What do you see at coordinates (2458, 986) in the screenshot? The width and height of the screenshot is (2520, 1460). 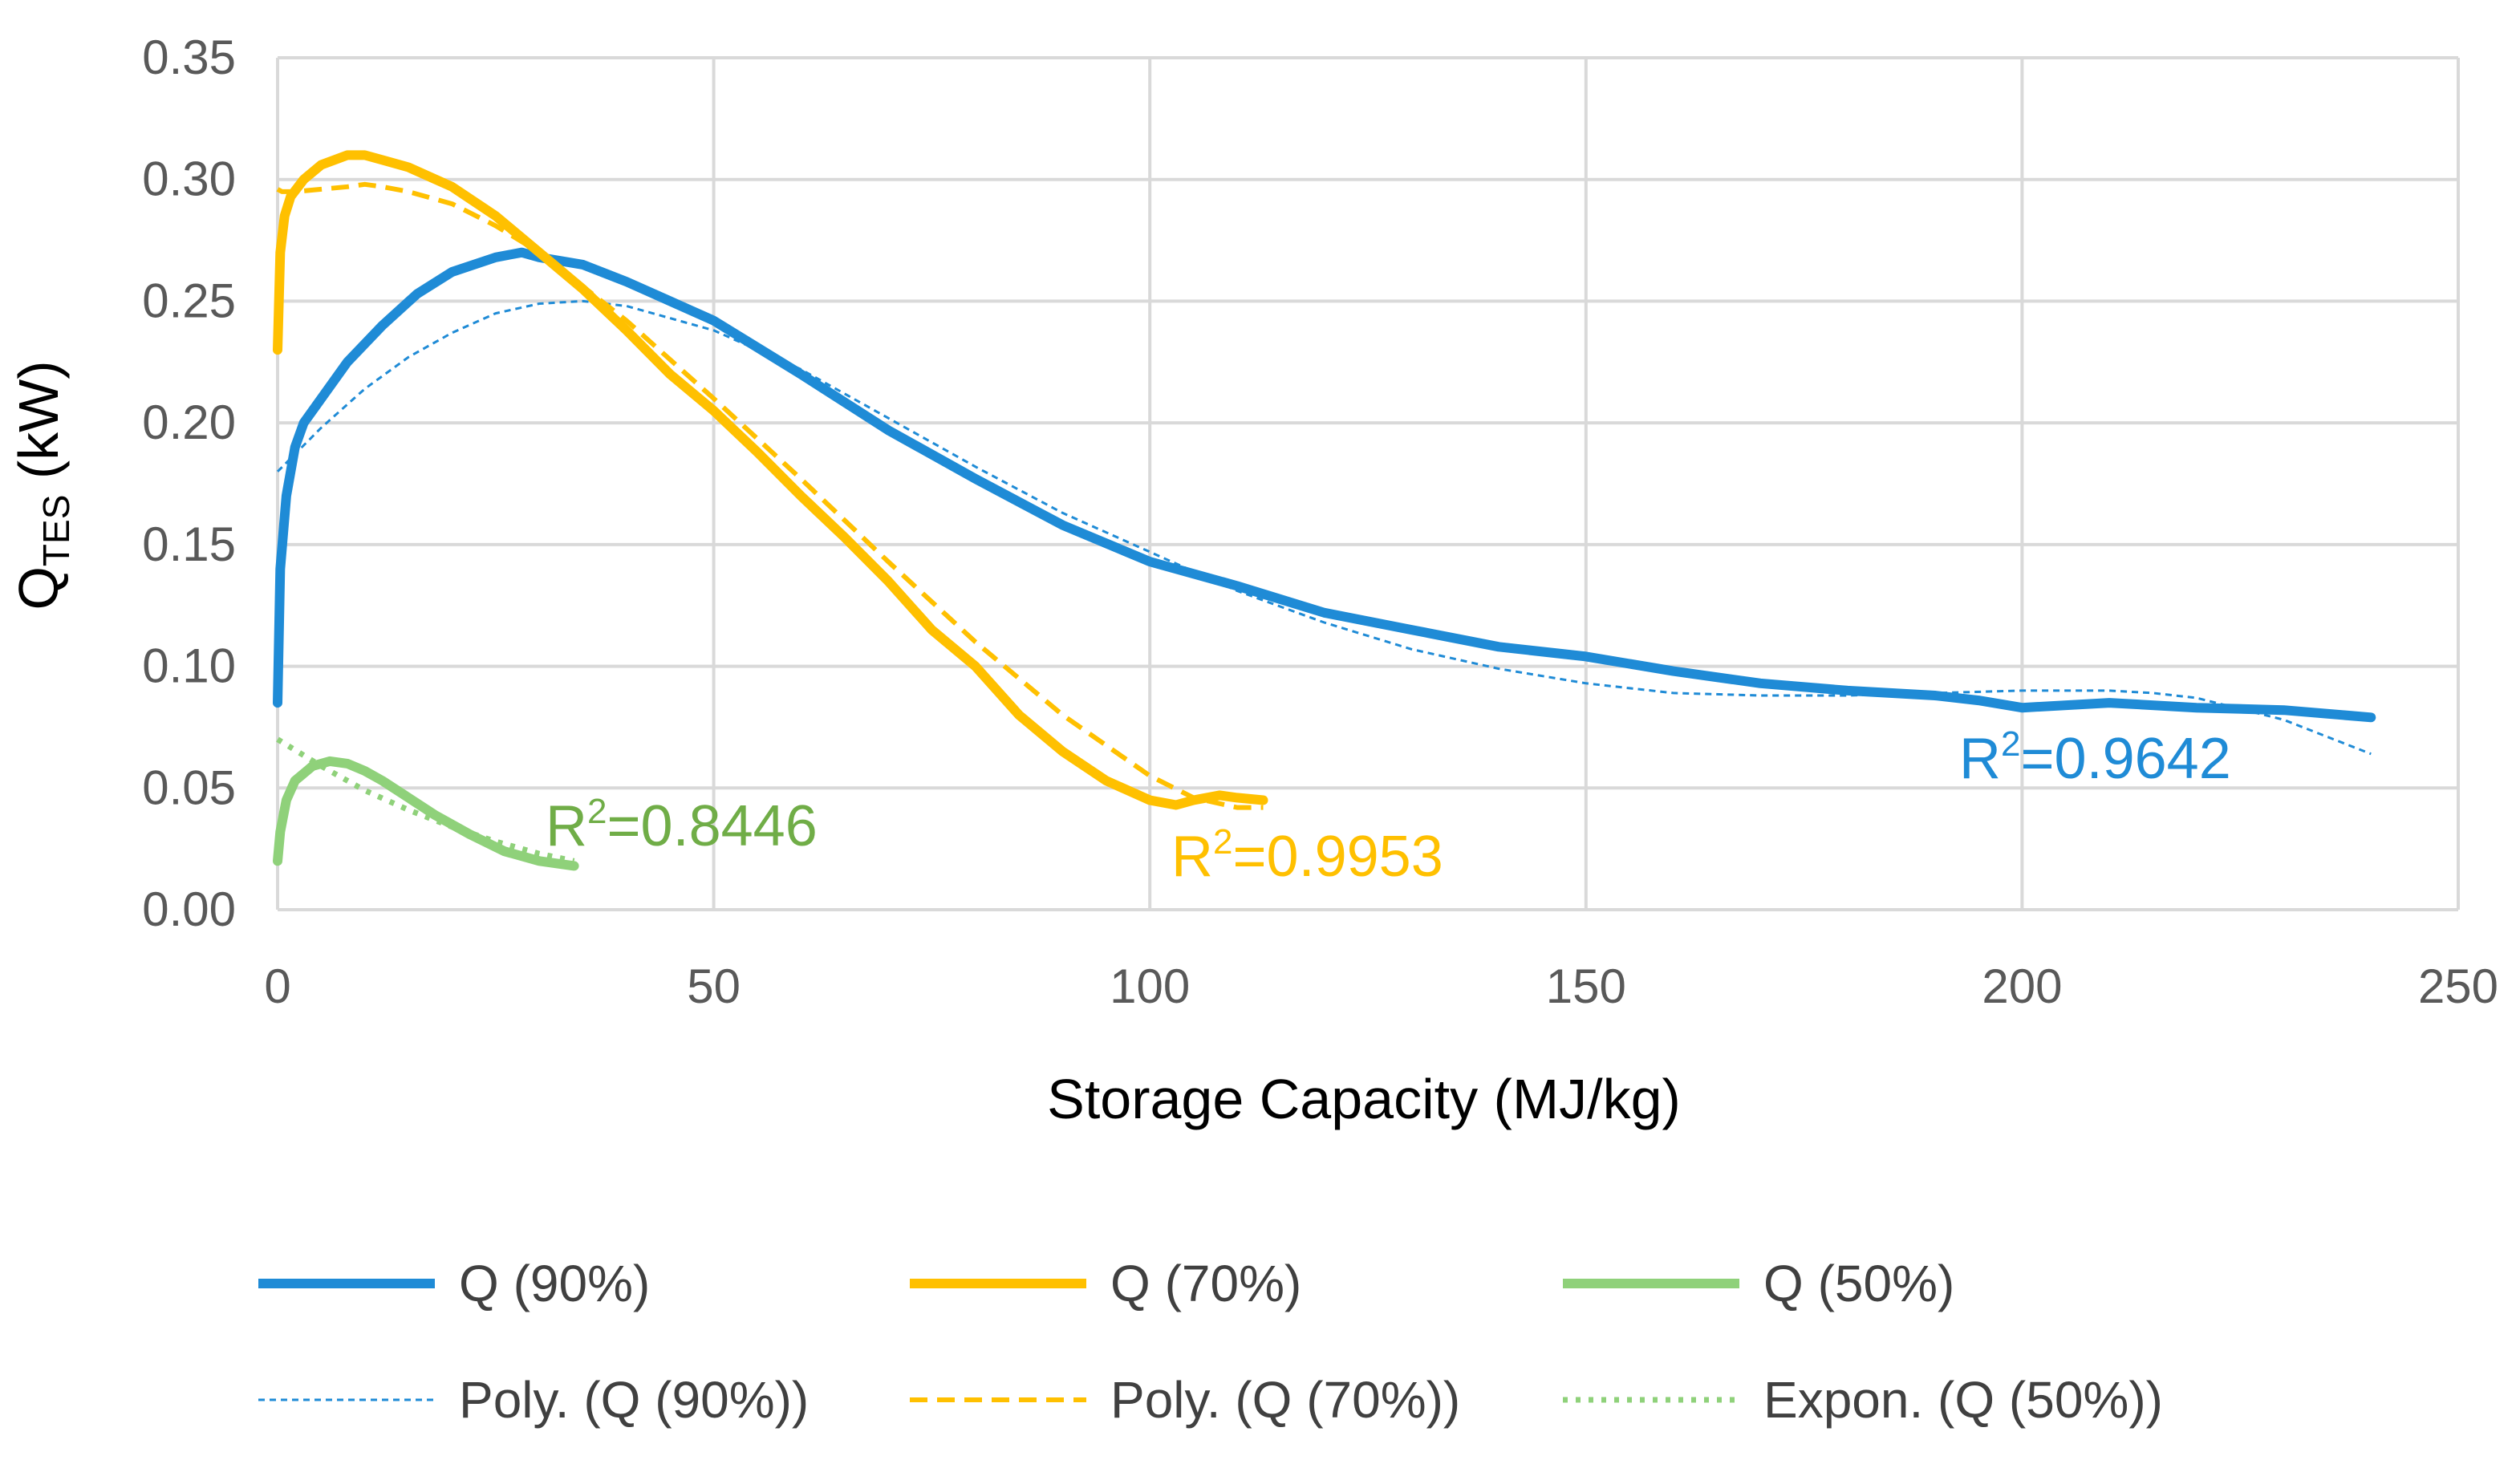 I see `x-tick-label: 250` at bounding box center [2458, 986].